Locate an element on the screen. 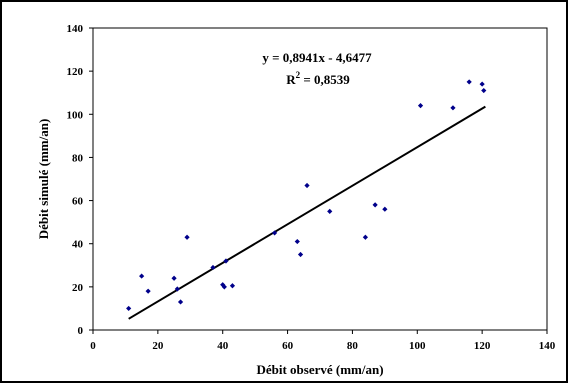  x-axis-ticks: 0 20 40 60 80 100 120 140 is located at coordinates (323, 341).